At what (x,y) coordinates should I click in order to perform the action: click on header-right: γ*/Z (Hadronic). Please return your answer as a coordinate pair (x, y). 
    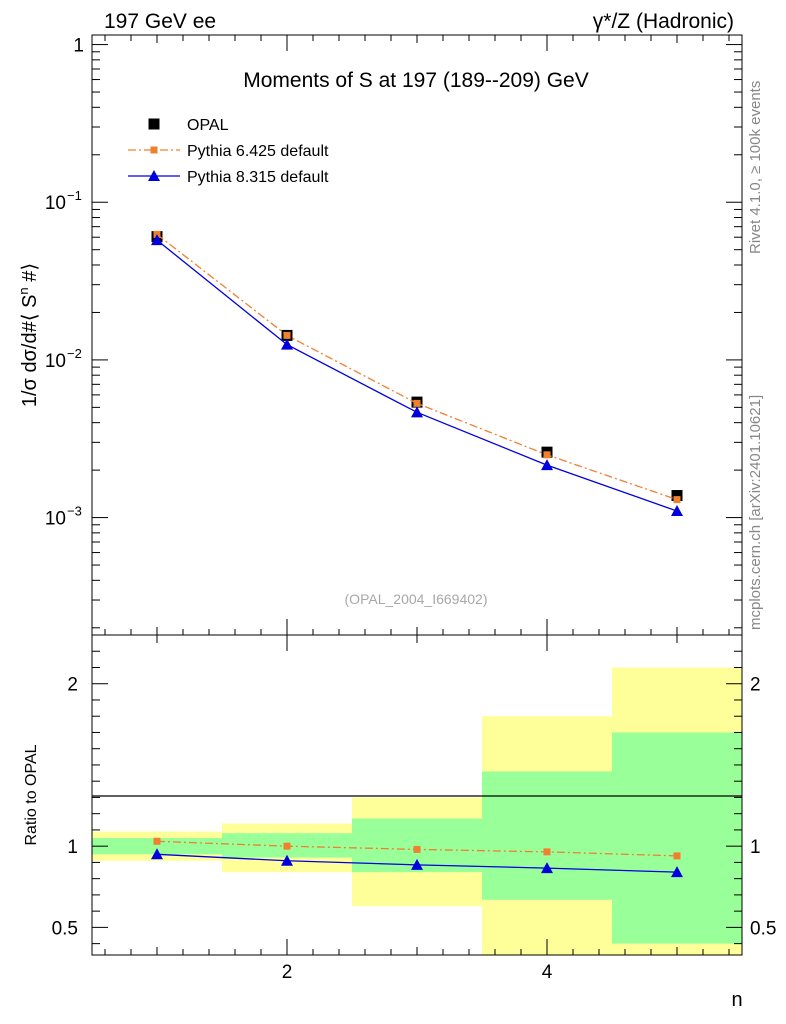
    Looking at the image, I should click on (663, 21).